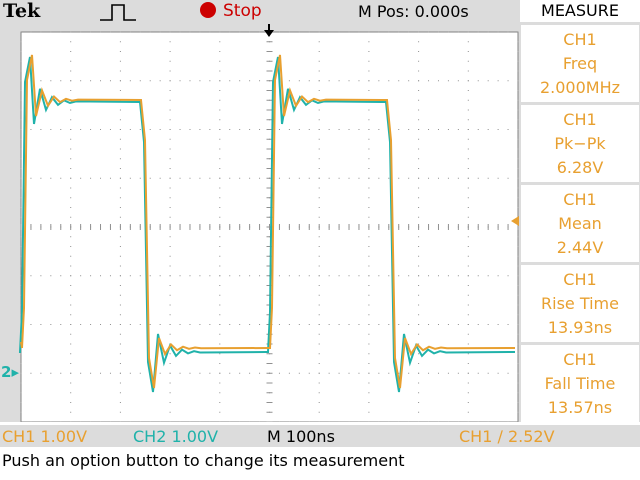  Describe the element at coordinates (580, 223) in the screenshot. I see `measurement-mean: CH1 Mean 2.44V` at that location.